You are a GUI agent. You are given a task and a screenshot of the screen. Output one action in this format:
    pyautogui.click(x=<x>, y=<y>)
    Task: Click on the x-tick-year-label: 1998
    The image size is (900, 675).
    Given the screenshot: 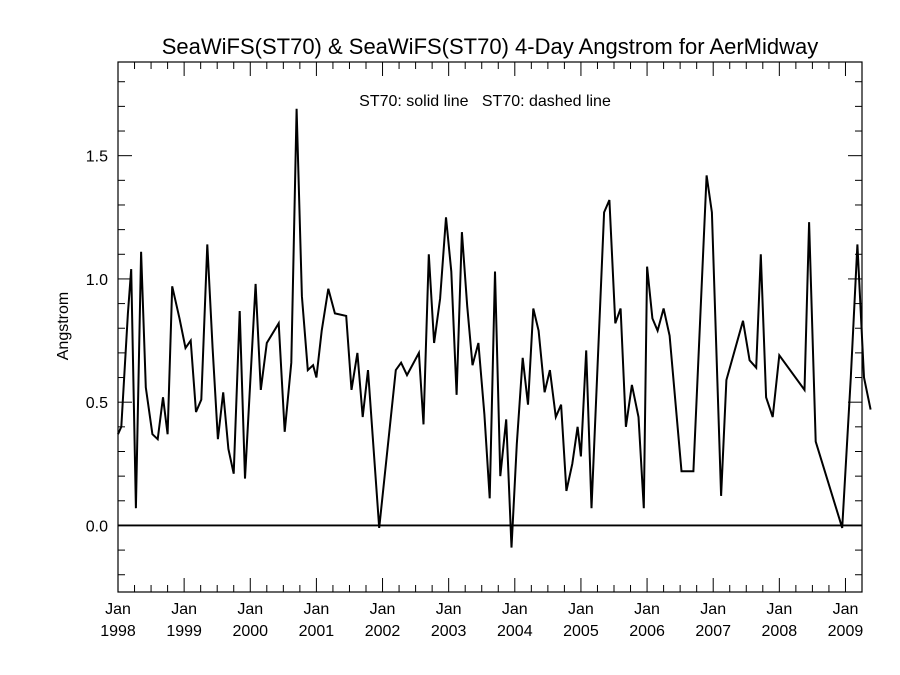 What is the action you would take?
    pyautogui.click(x=118, y=631)
    